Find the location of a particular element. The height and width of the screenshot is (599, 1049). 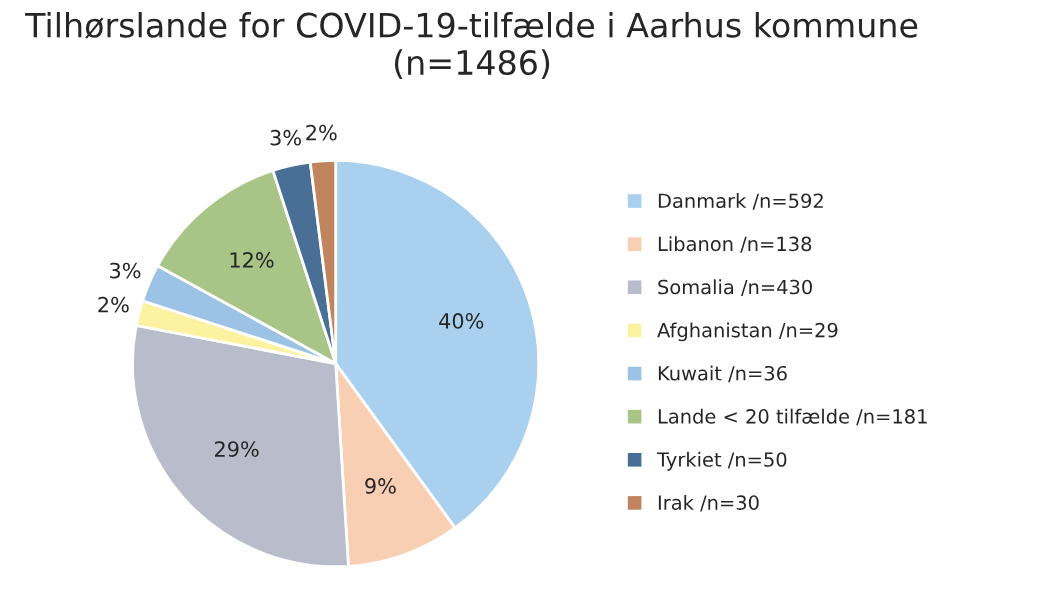

legend-label: Kuwait /n=36 is located at coordinates (722, 374).